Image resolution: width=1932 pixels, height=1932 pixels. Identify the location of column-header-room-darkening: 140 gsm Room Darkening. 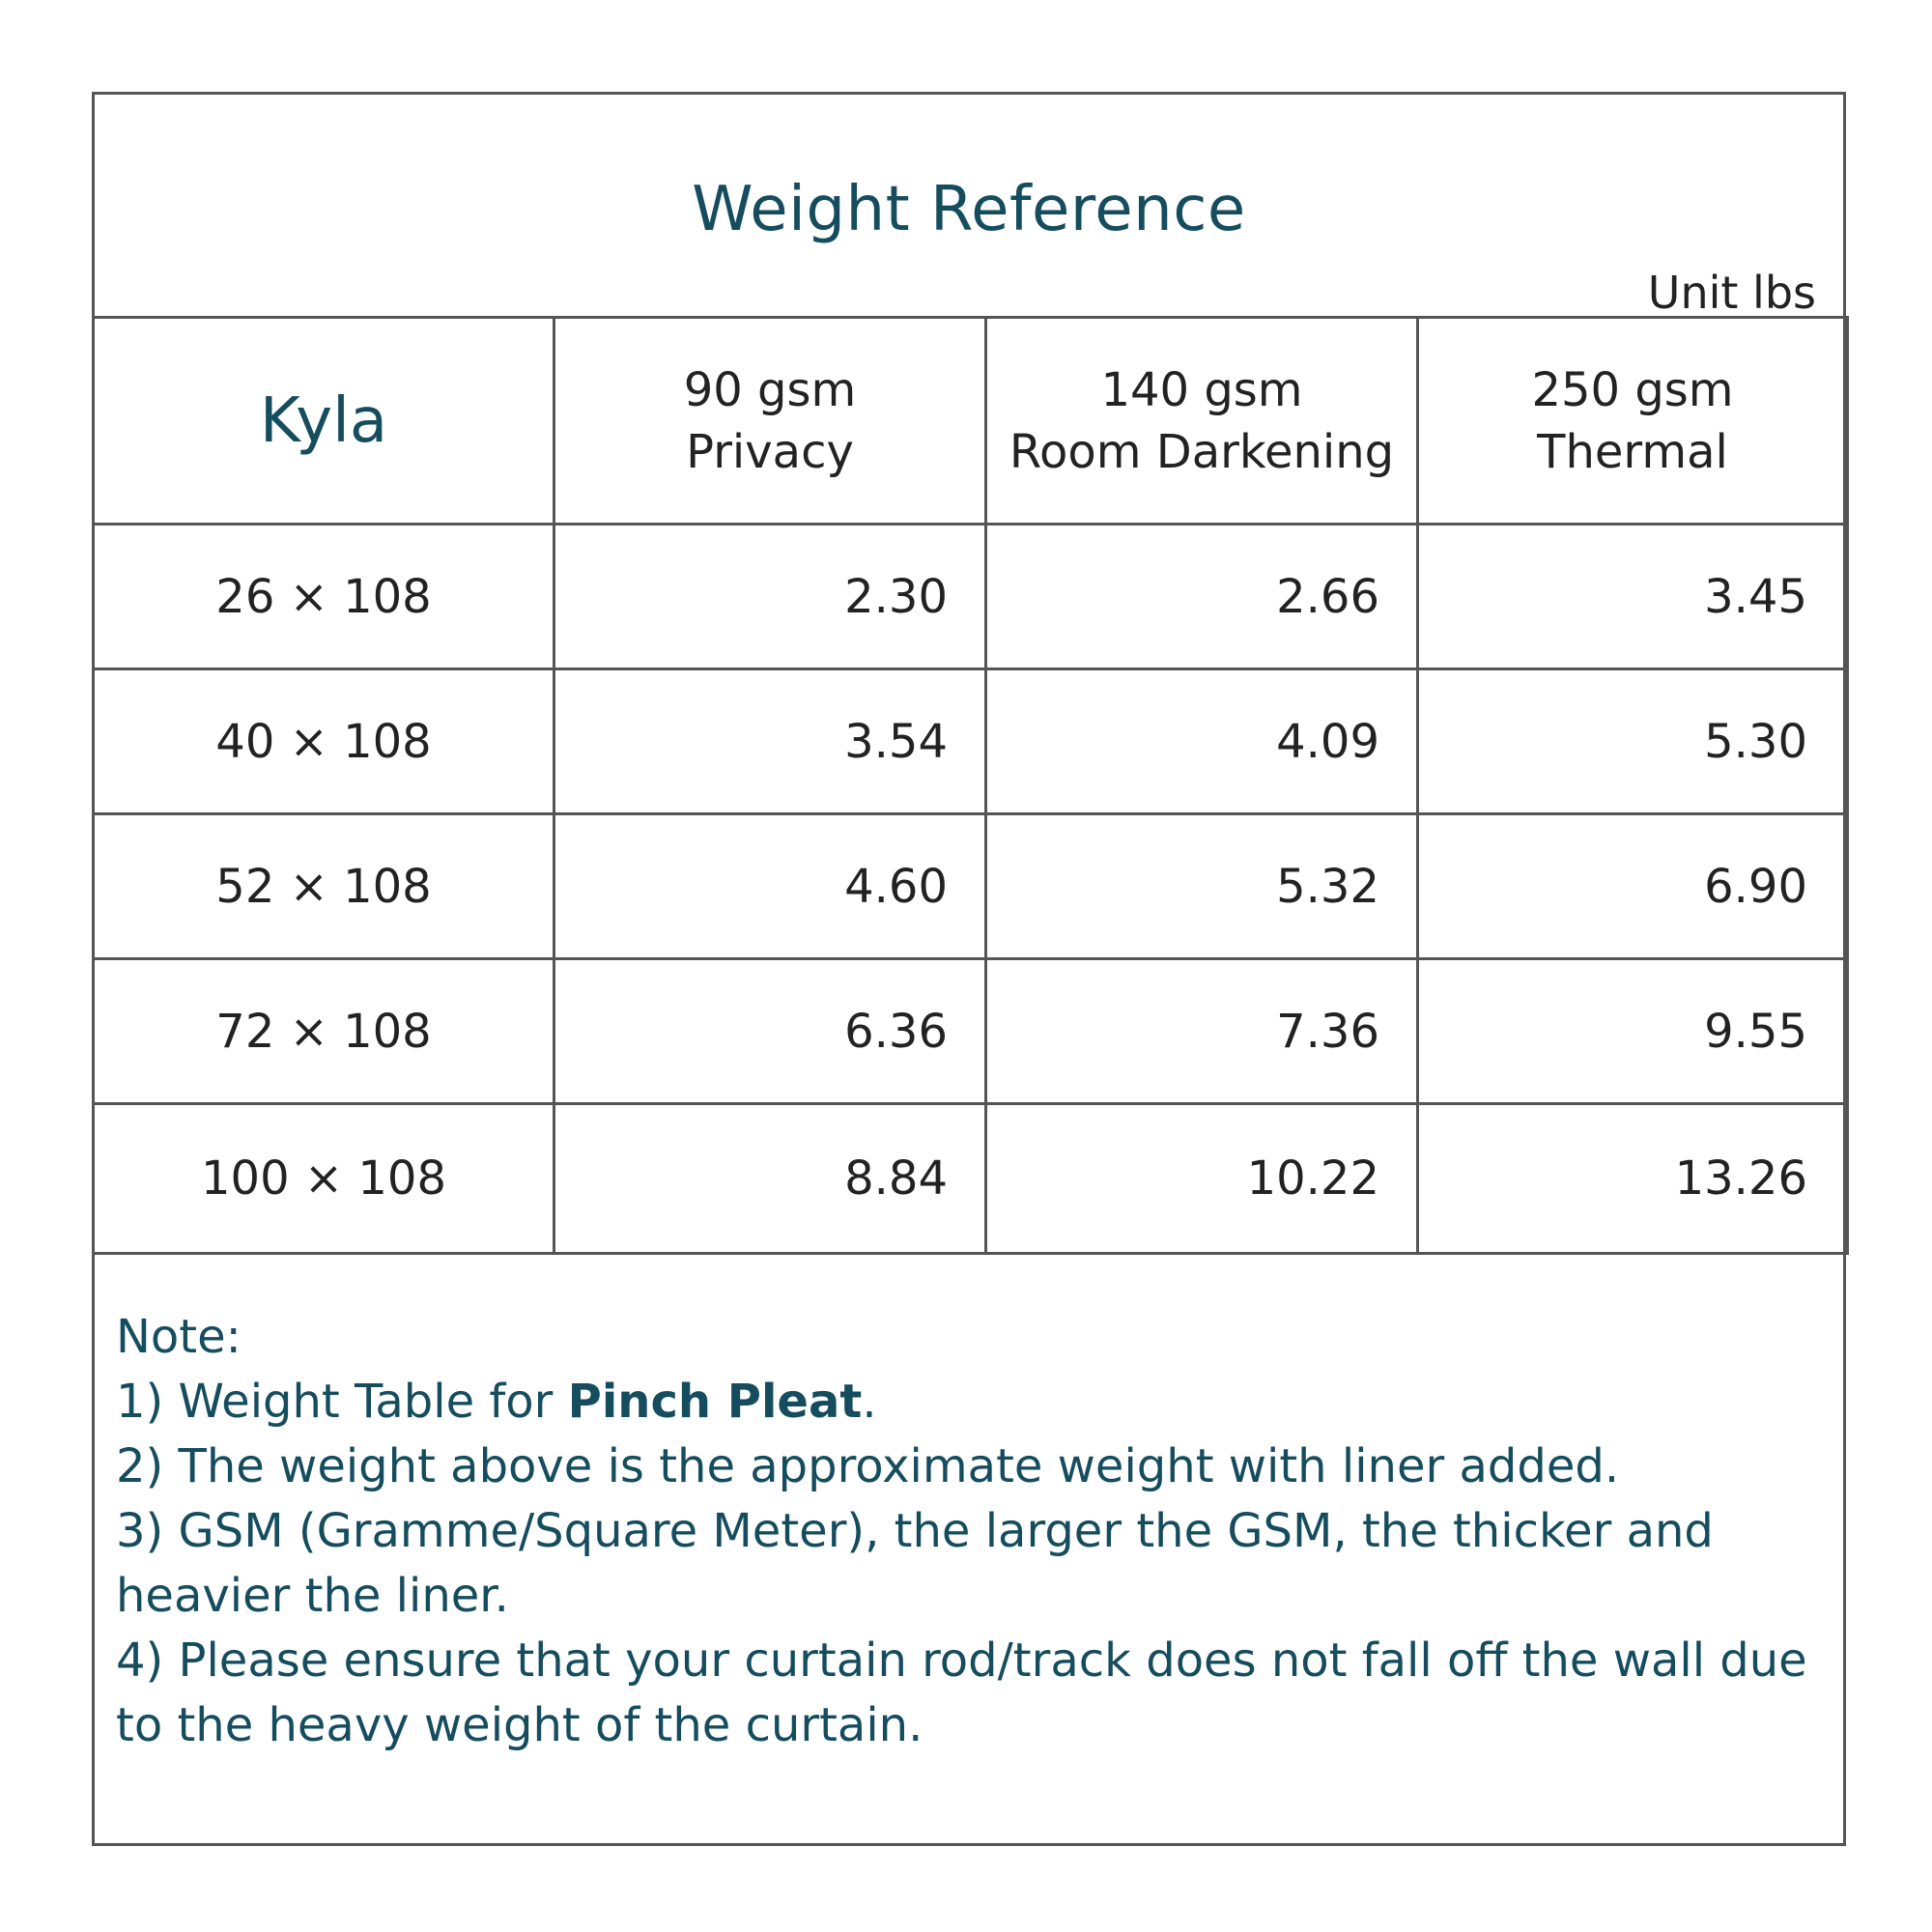
(1201, 421).